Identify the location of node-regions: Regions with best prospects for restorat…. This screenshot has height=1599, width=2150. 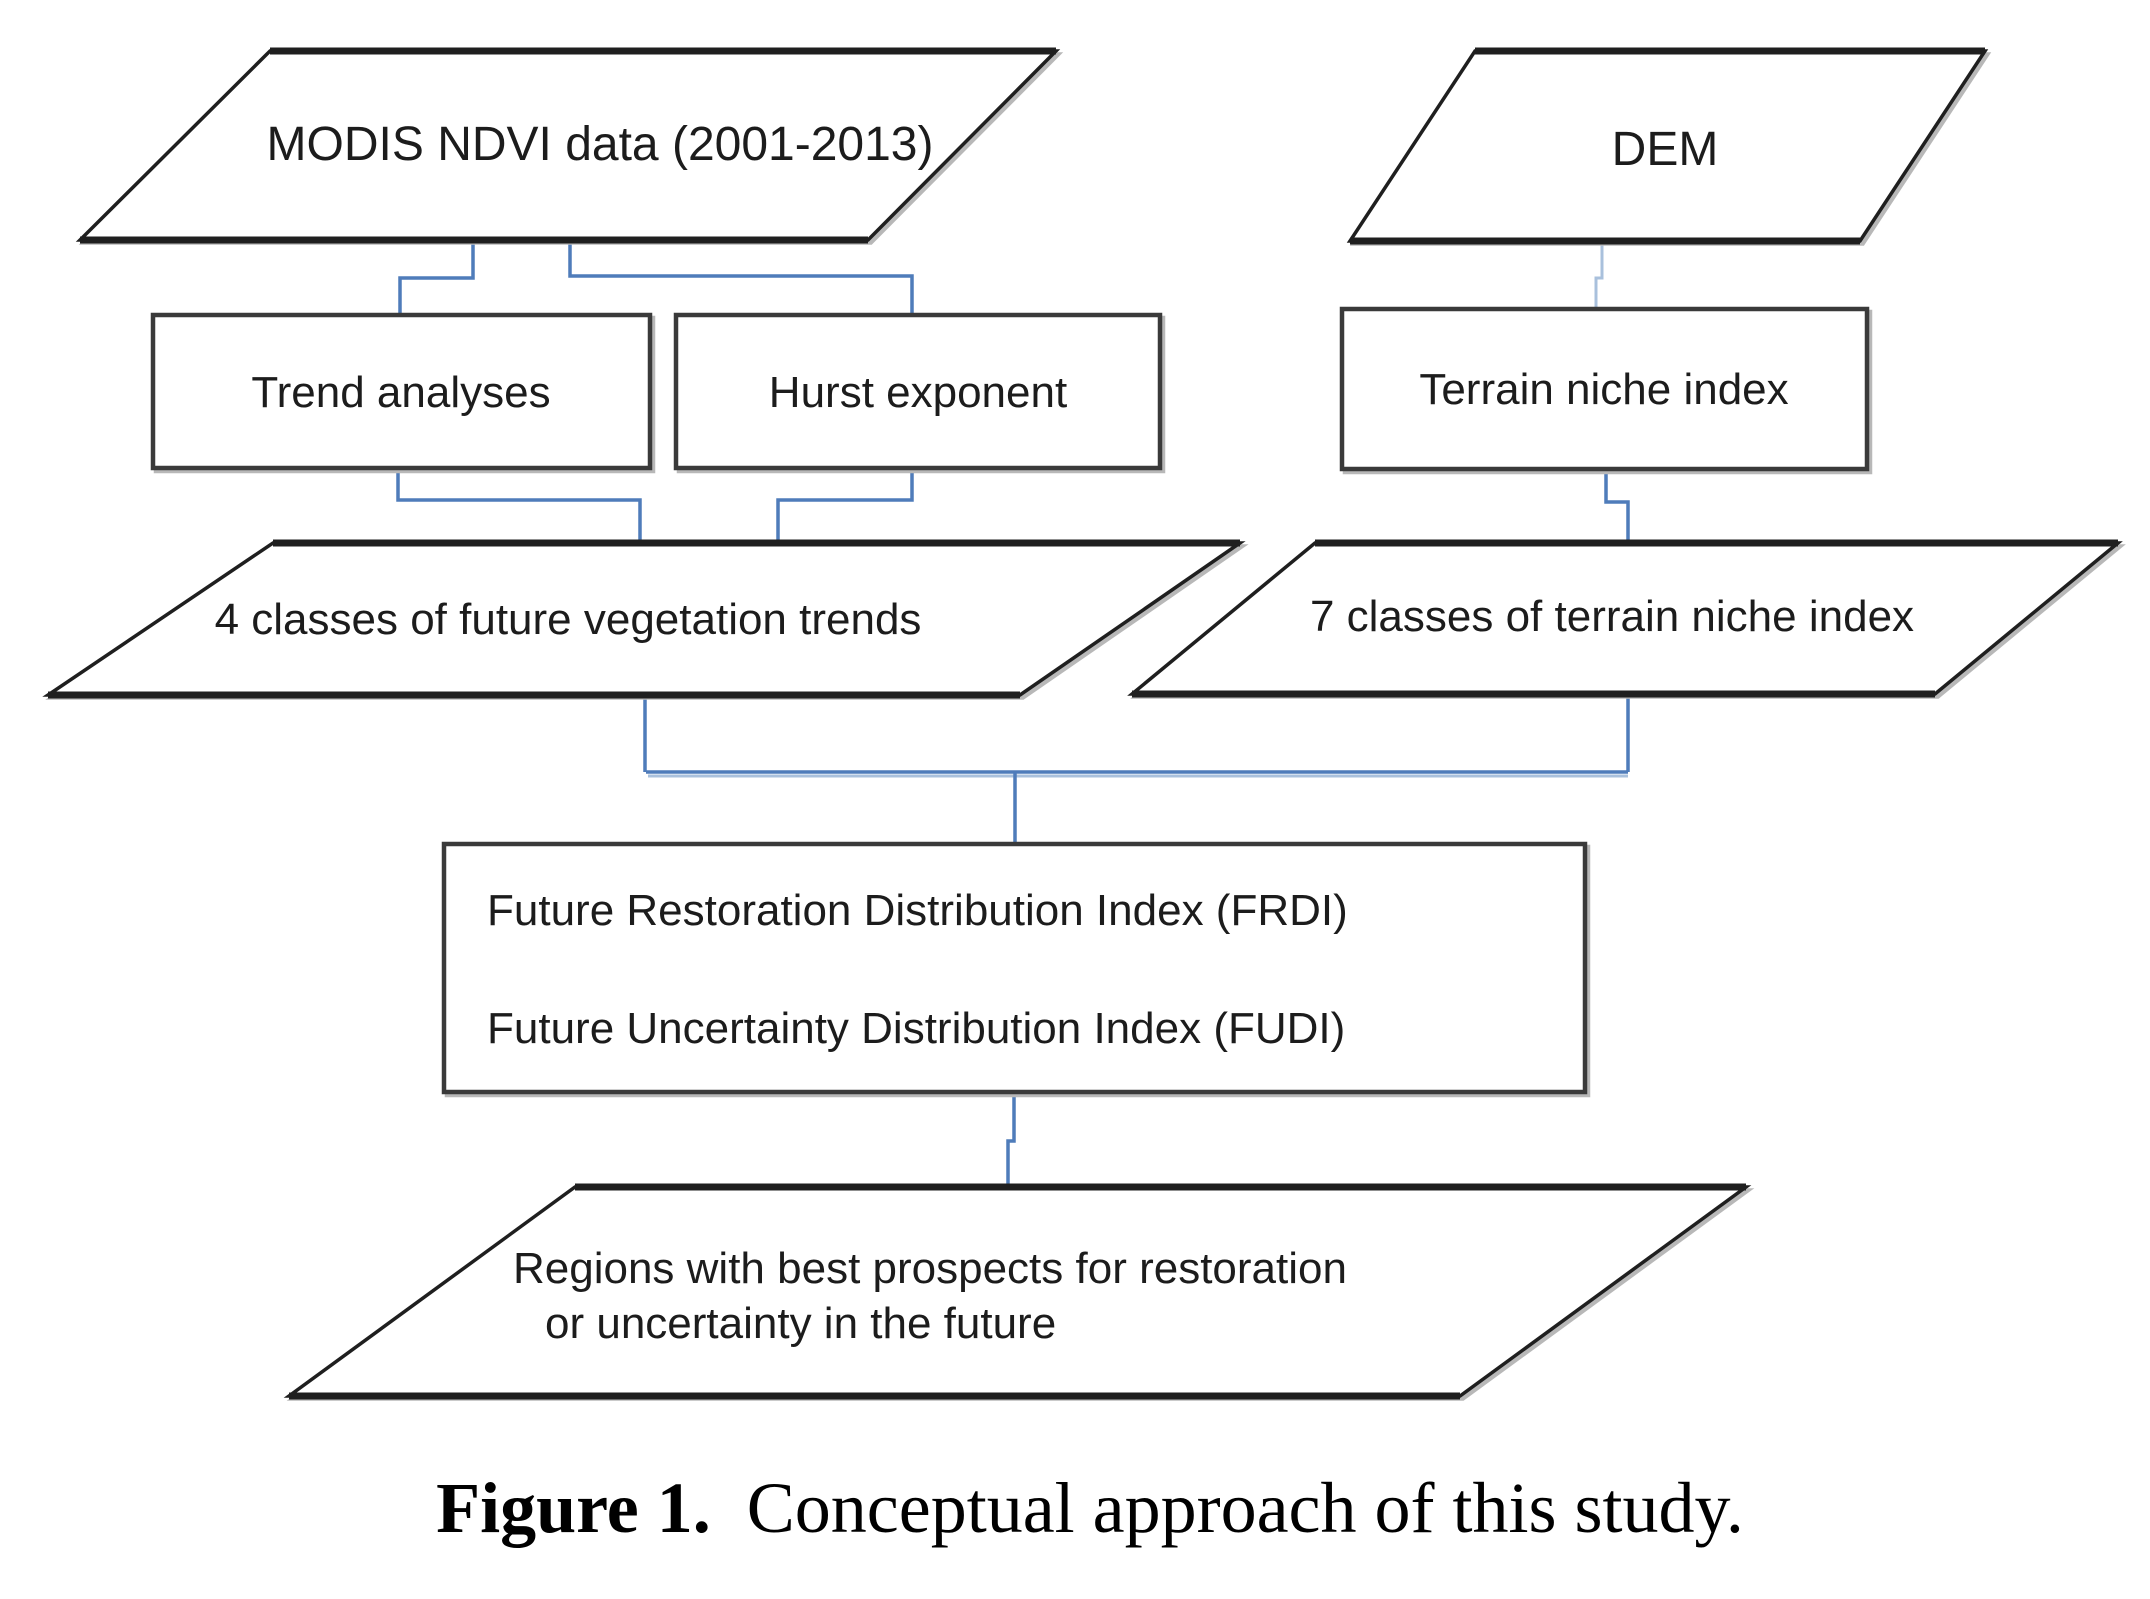
(1017, 1291).